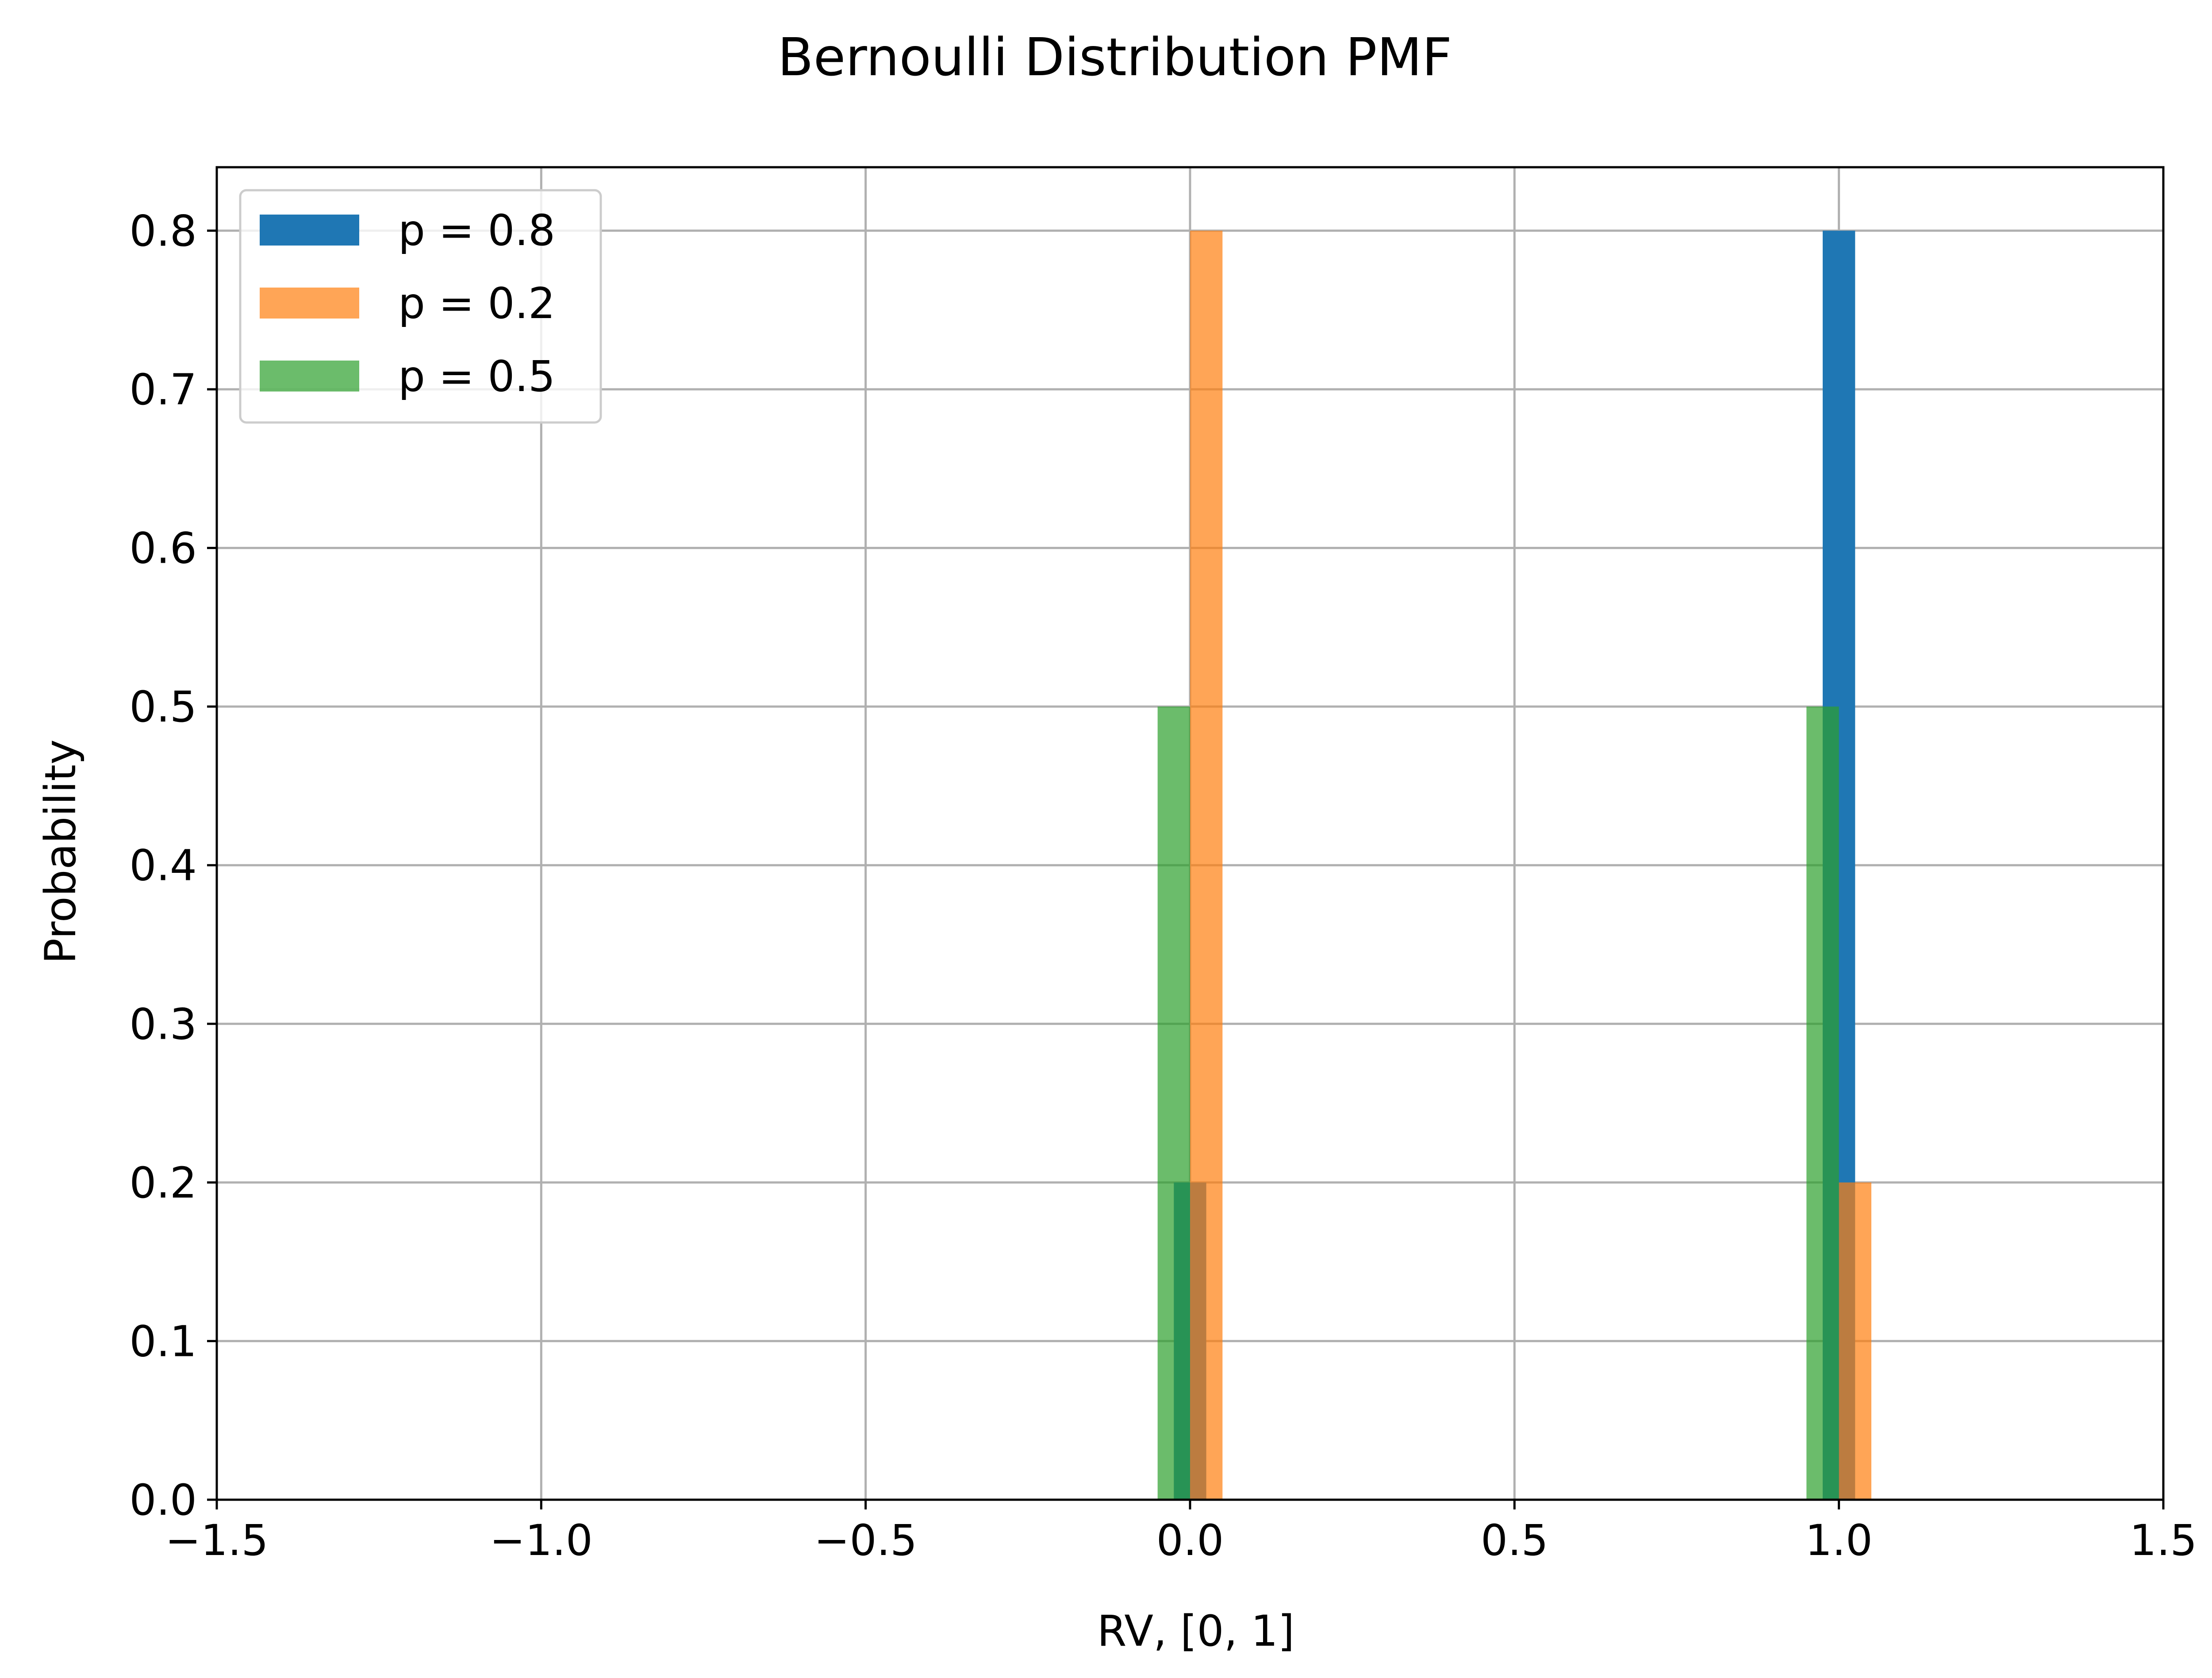  Describe the element at coordinates (541, 1540) in the screenshot. I see `x-tick-label: −1.0` at that location.